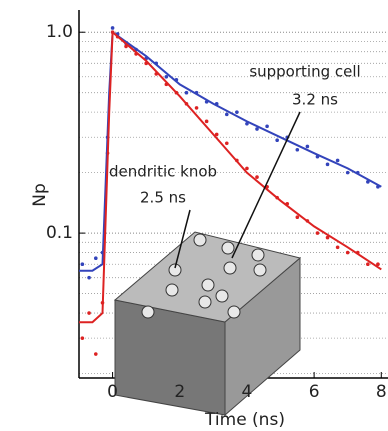 The height and width of the screenshot is (431, 388). I want to click on x-axis-label: Time (ns), so click(244, 420).